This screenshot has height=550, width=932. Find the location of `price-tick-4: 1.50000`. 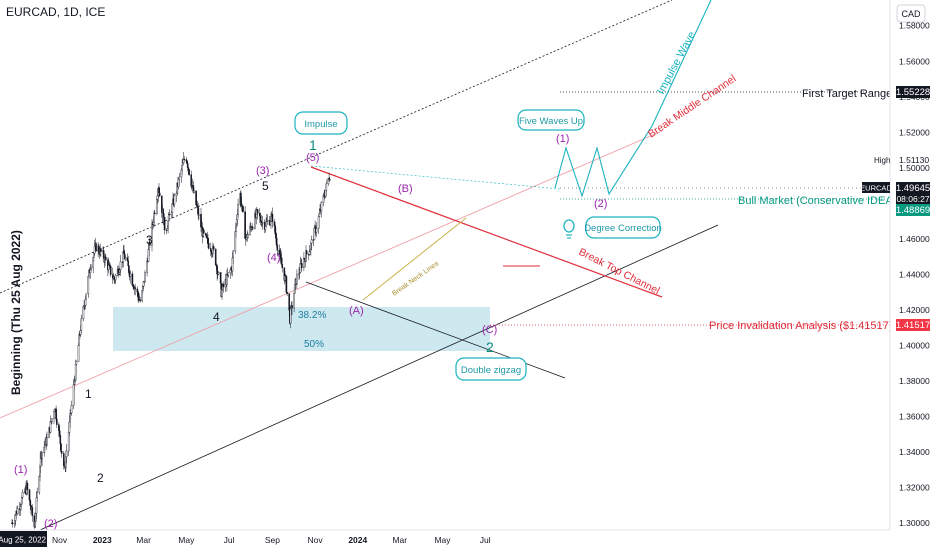

price-tick-4: 1.50000 is located at coordinates (914, 168).